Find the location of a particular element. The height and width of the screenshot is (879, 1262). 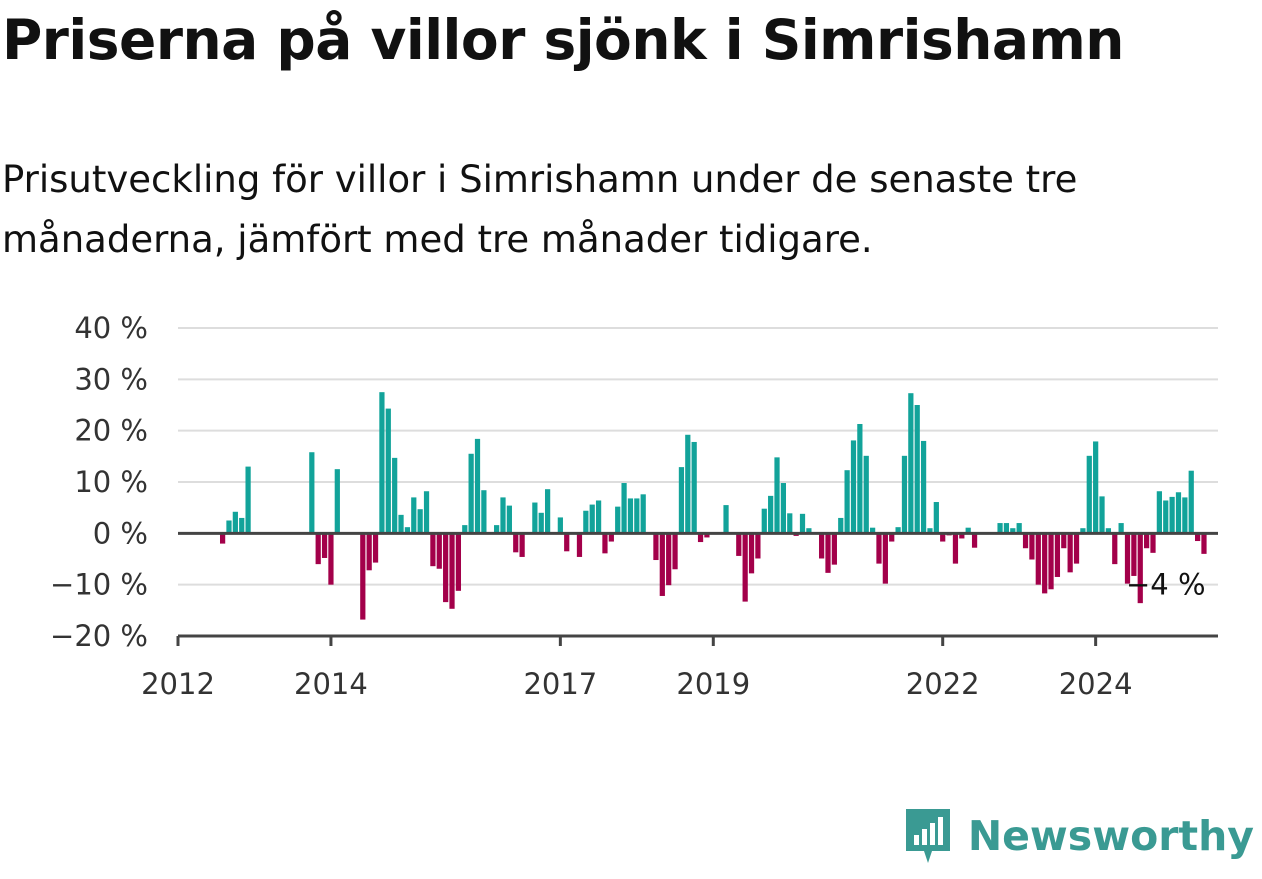

y-tick-label: −20 % is located at coordinates (99, 636).